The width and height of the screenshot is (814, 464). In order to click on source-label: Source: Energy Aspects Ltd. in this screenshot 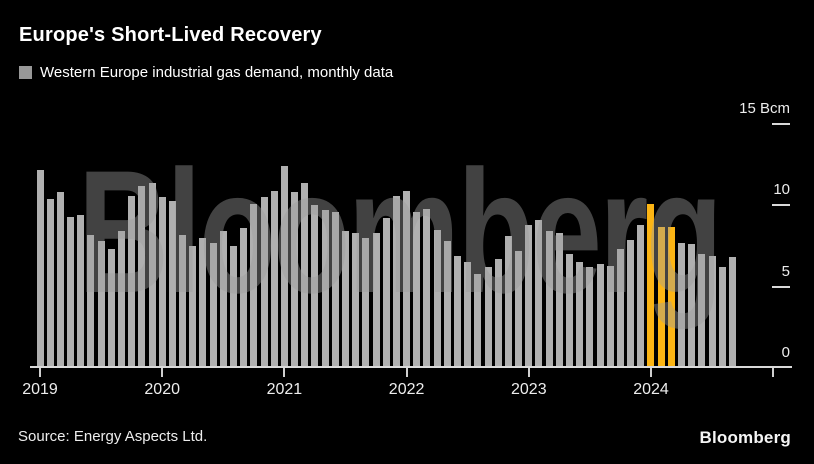, I will do `click(113, 436)`.